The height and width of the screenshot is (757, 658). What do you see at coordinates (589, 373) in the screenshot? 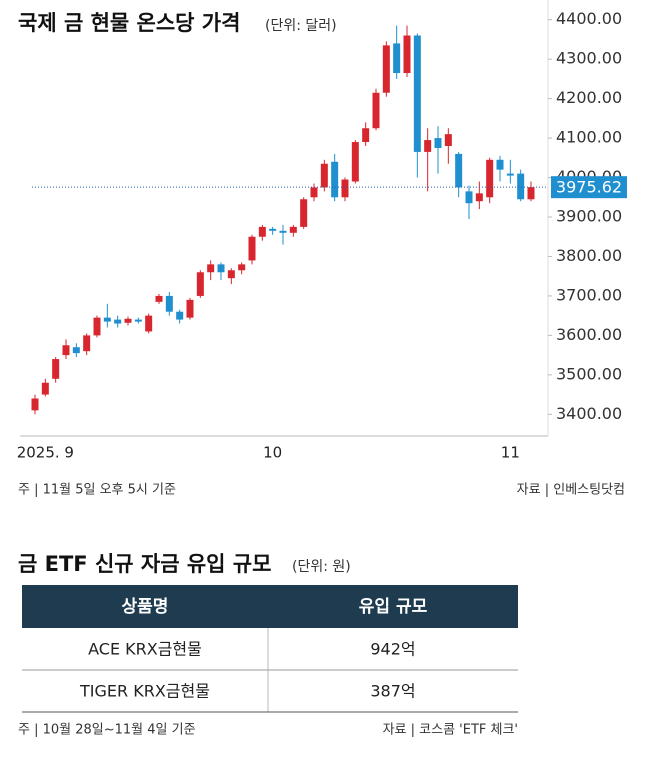
I see `y-tick-label: 3500.00` at bounding box center [589, 373].